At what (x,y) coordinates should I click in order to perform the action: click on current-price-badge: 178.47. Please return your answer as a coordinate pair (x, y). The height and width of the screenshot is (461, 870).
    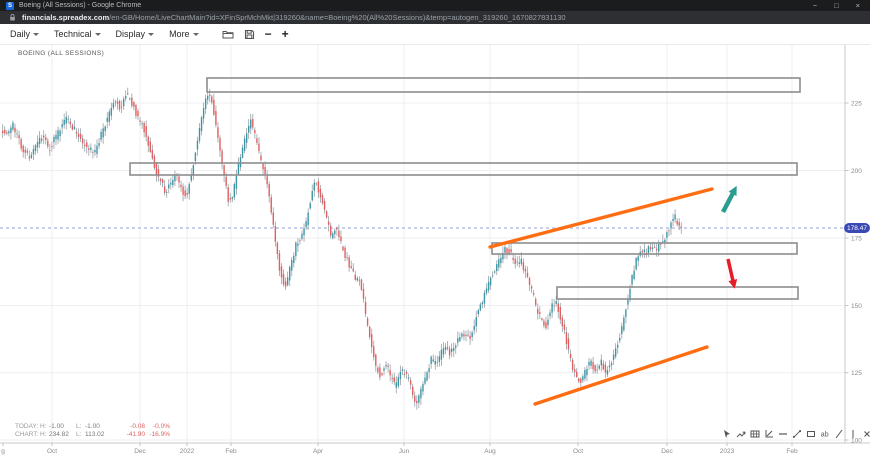
    Looking at the image, I should click on (857, 228).